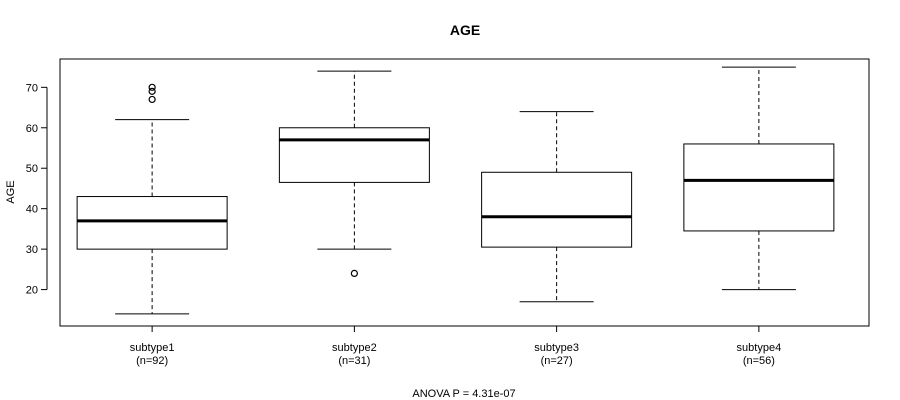 This screenshot has width=900, height=400. What do you see at coordinates (11, 191) in the screenshot?
I see `y-axis-label: AGE` at bounding box center [11, 191].